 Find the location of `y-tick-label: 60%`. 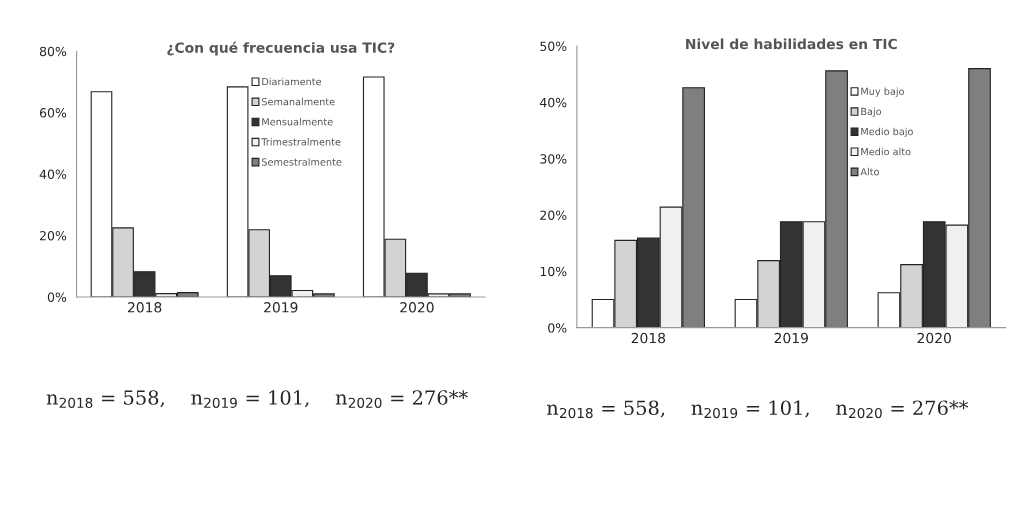

y-tick-label: 60% is located at coordinates (53, 113).